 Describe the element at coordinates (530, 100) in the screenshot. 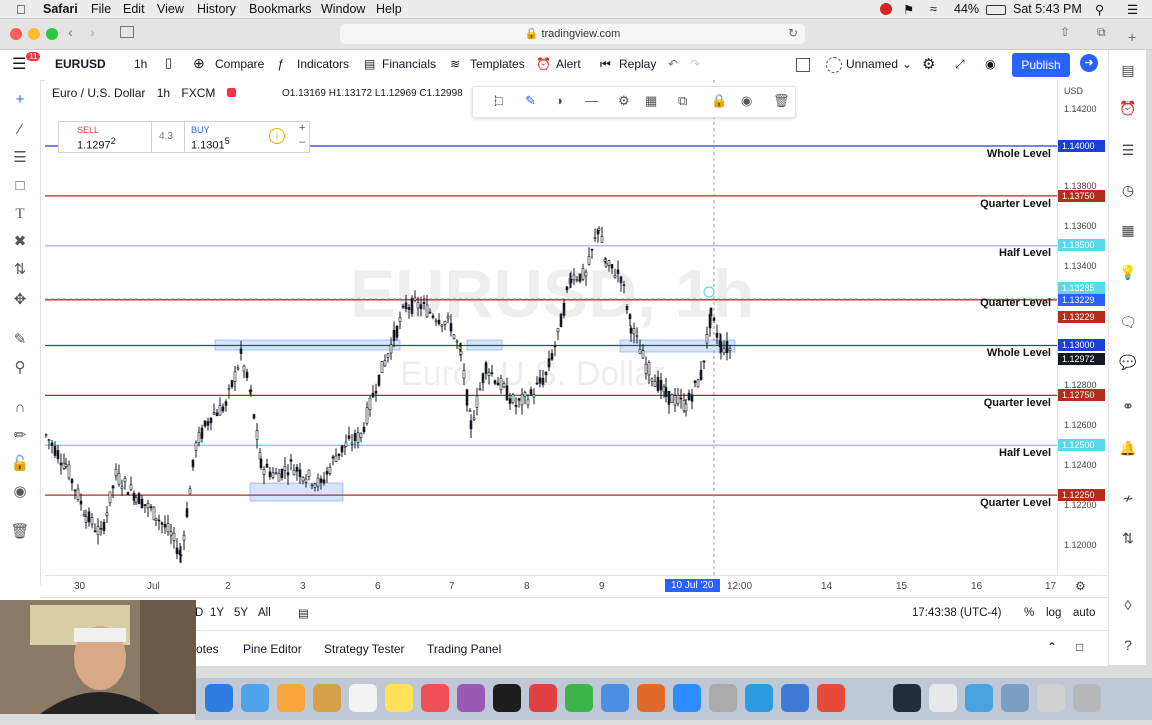

I see `line-color-icon: ✎` at that location.